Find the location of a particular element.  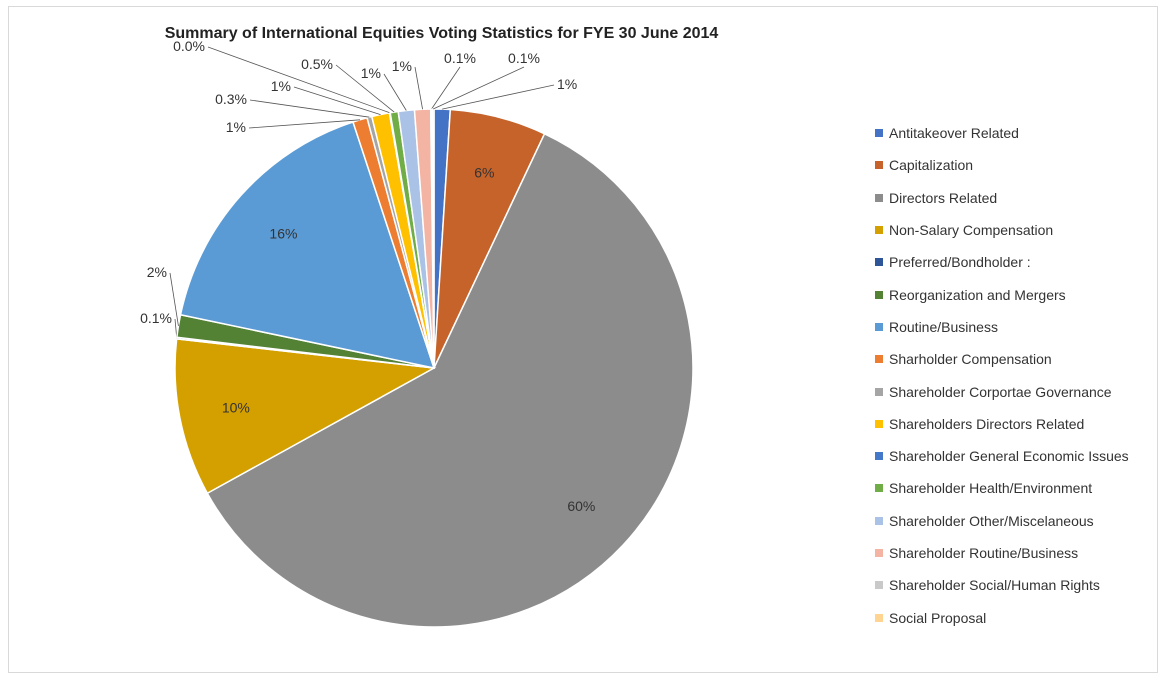

legend-item-6: Reorganization and Mergers is located at coordinates (1002, 294).